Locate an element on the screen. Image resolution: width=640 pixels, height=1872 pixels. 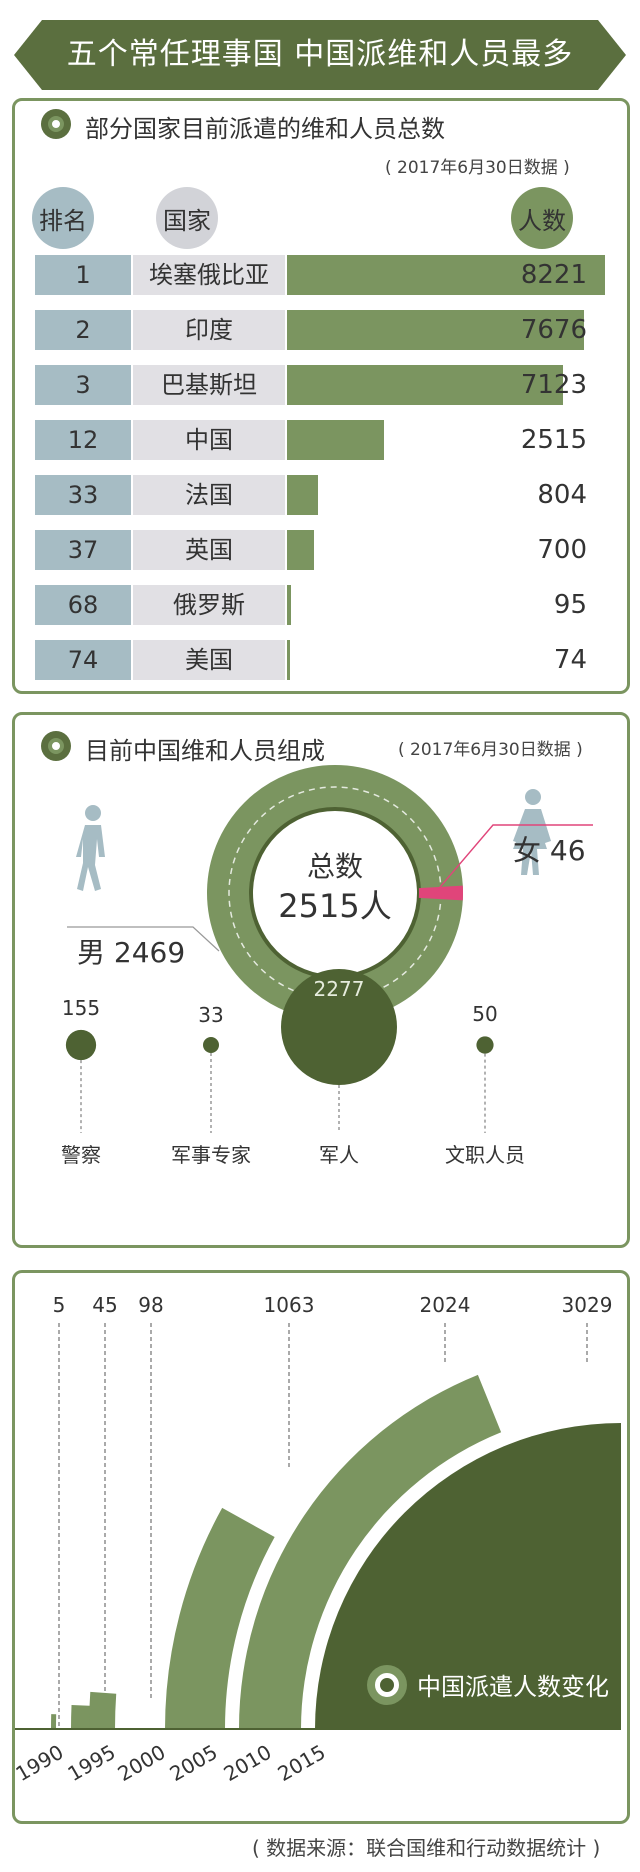
role-value: 2277 is located at coordinates (339, 989).